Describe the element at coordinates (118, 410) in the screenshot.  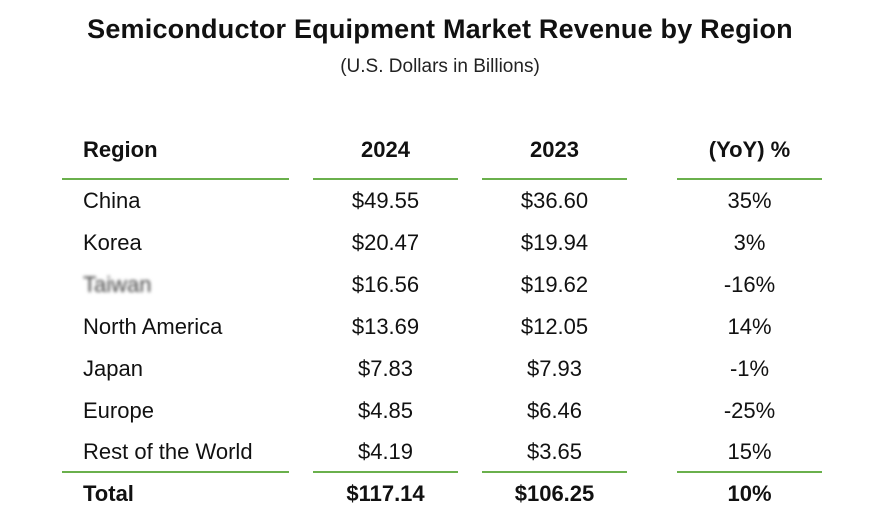
I see `table-row-region: Europe` at that location.